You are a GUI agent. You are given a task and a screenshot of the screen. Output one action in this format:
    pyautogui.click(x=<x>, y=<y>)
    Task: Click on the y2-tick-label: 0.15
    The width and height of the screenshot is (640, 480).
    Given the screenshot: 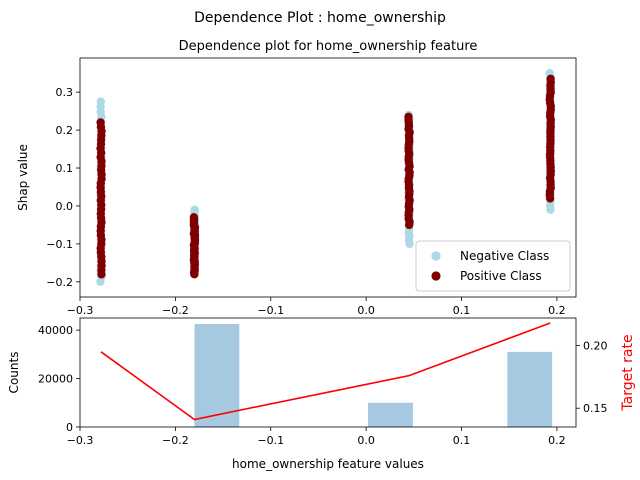 What is the action you would take?
    pyautogui.click(x=595, y=408)
    